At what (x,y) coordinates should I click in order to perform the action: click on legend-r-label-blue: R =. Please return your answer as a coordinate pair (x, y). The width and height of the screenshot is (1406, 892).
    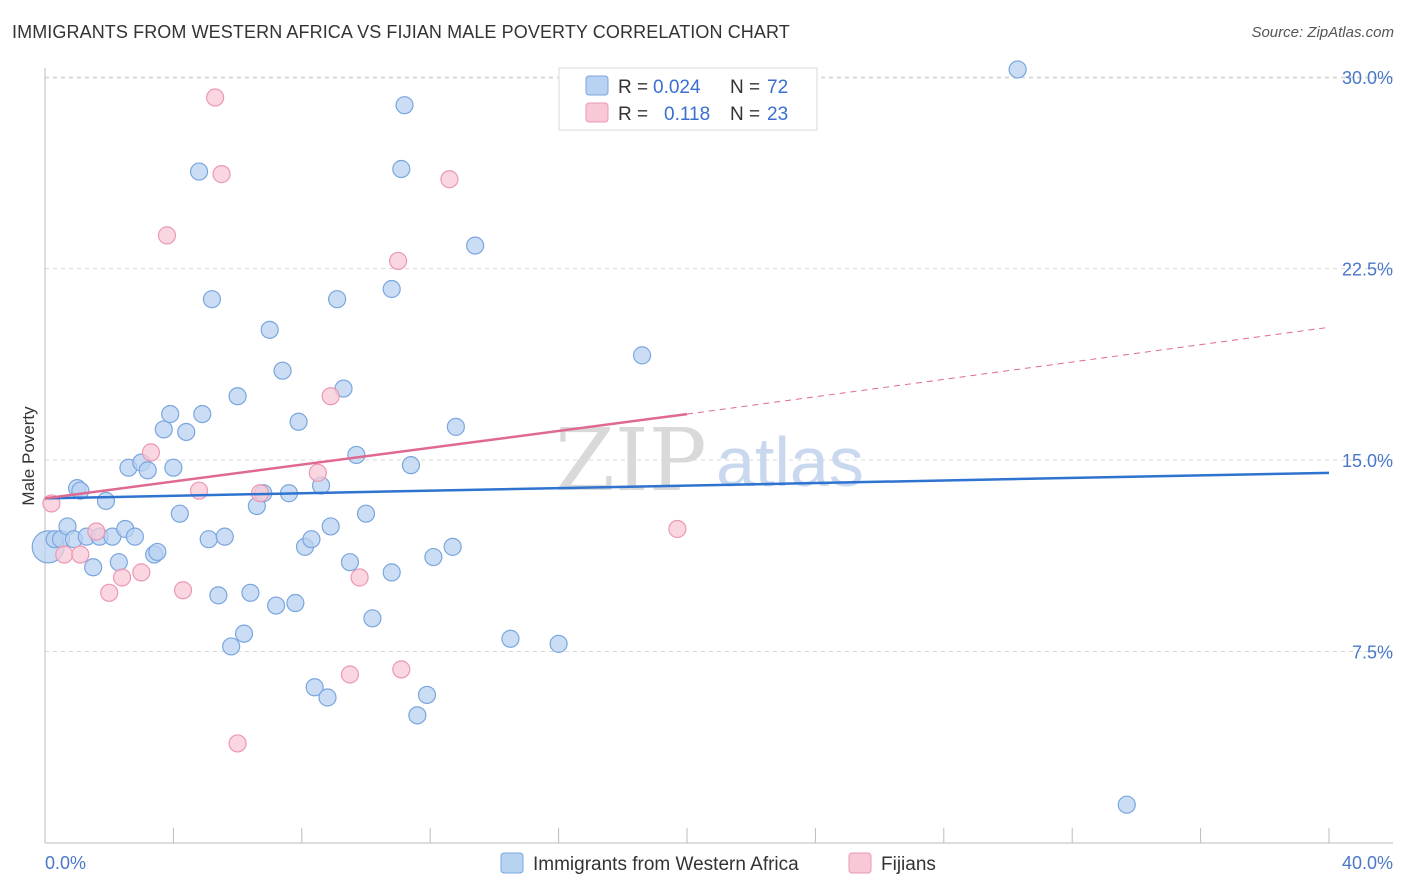
    Looking at the image, I should click on (633, 87).